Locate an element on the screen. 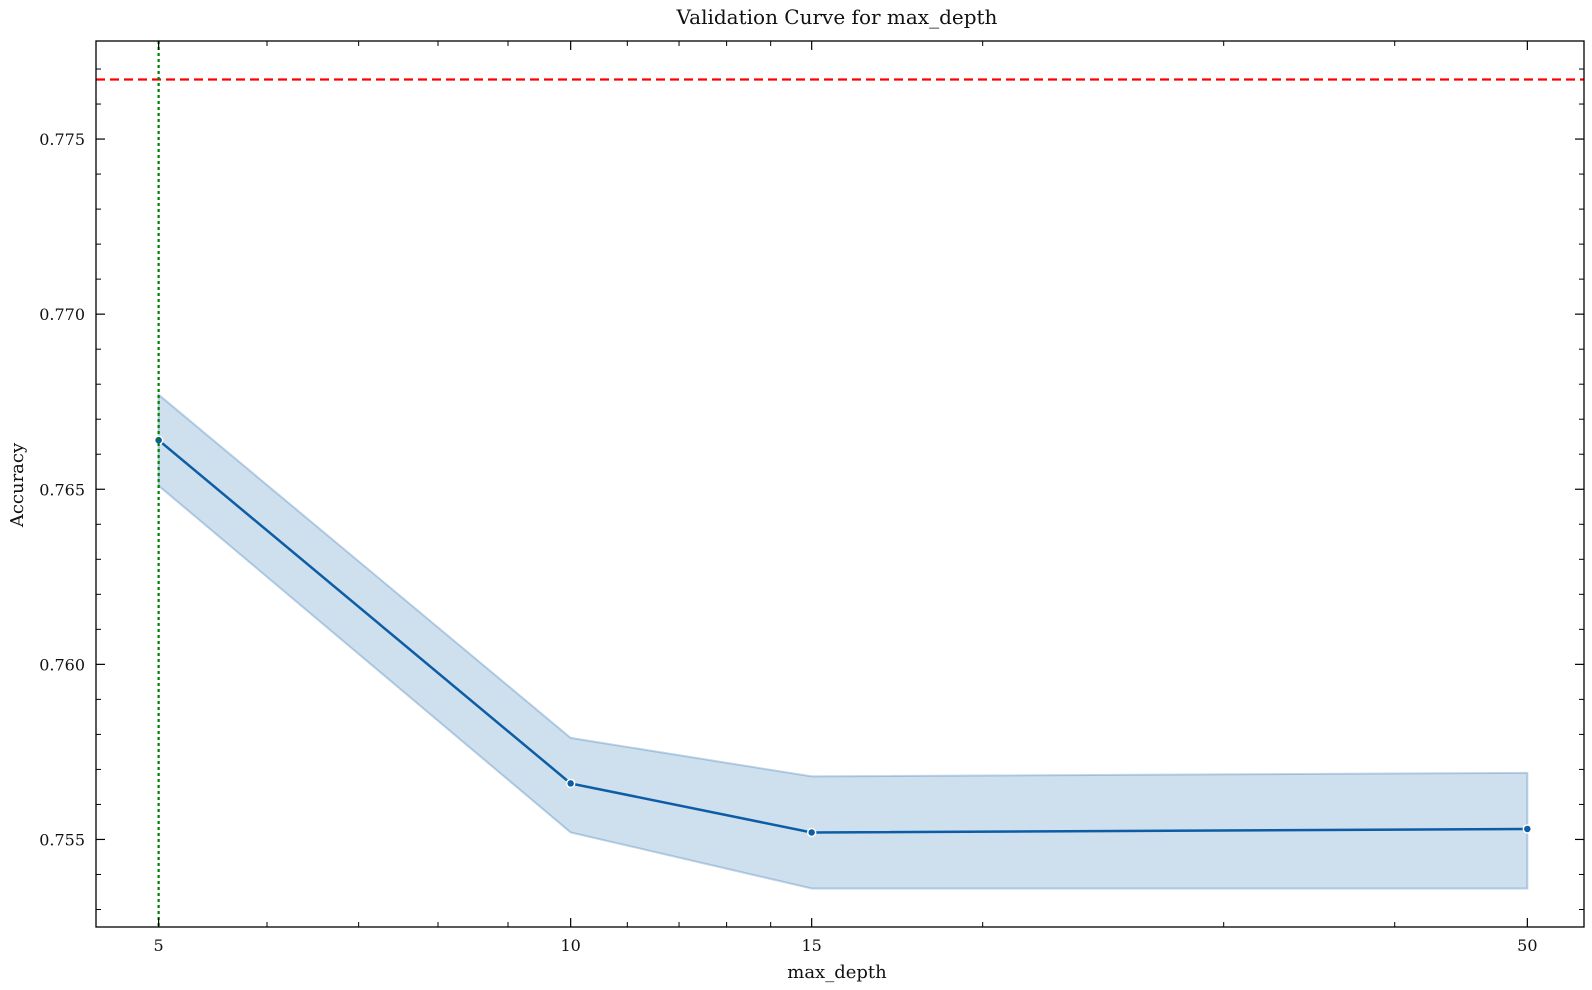 The width and height of the screenshot is (1592, 990). x-tick-label: 10 is located at coordinates (570, 945).